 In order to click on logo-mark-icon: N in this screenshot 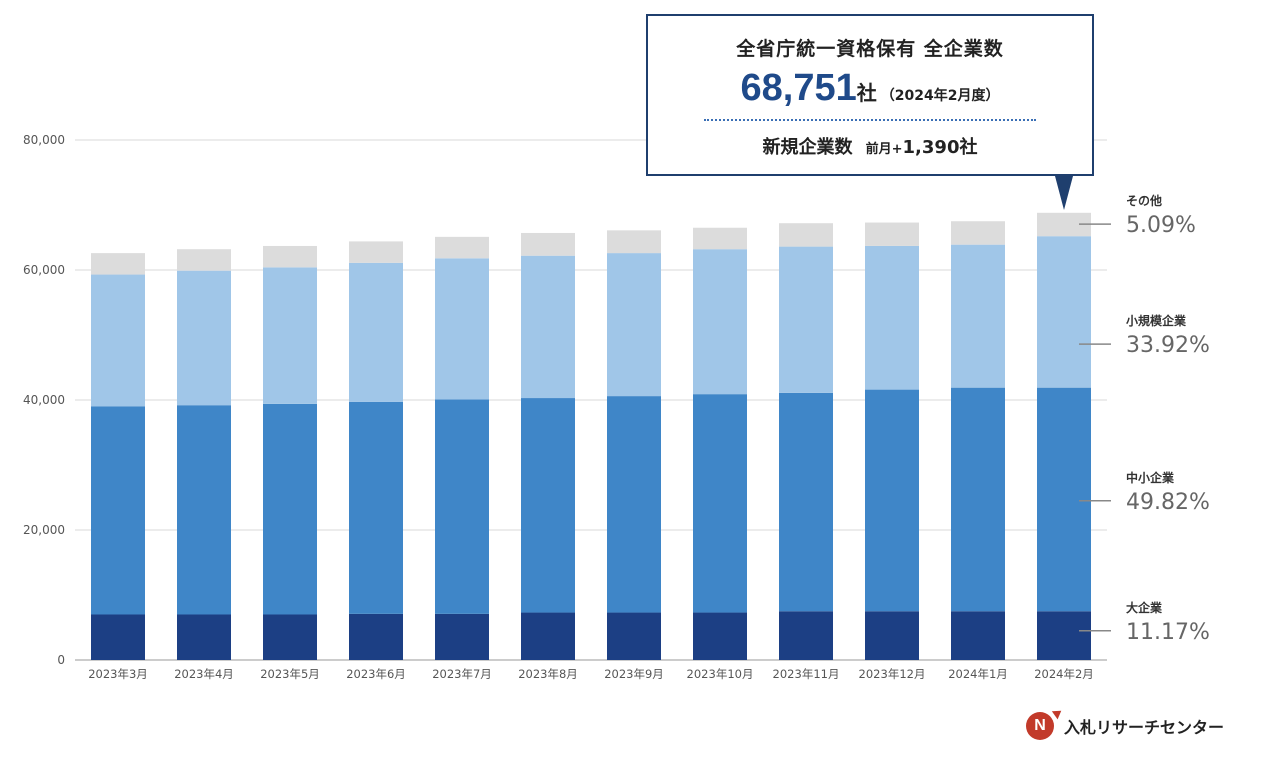, I will do `click(1045, 723)`.